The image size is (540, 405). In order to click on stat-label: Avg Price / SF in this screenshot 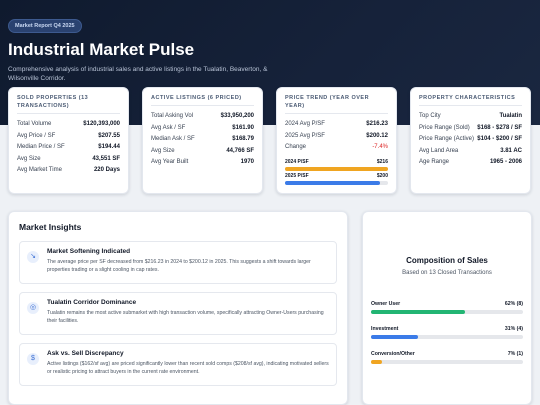, I will do `click(36, 135)`.